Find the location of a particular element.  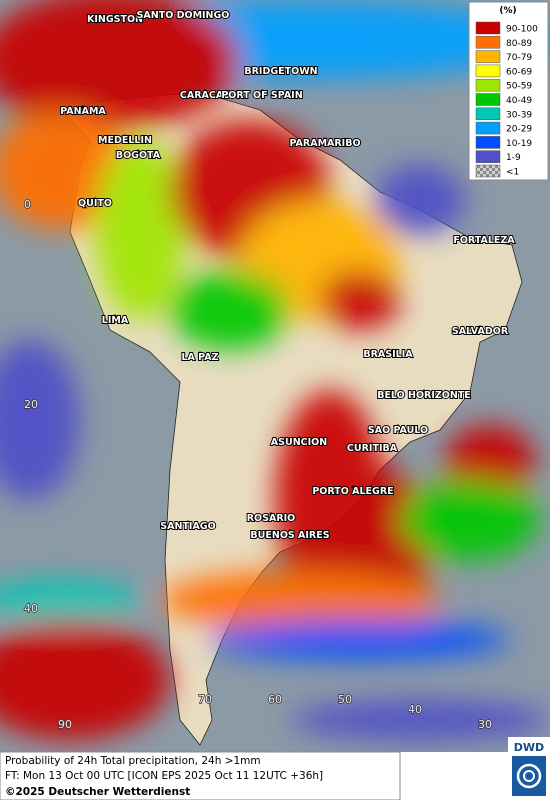

caption-box is located at coordinates (200, 775).